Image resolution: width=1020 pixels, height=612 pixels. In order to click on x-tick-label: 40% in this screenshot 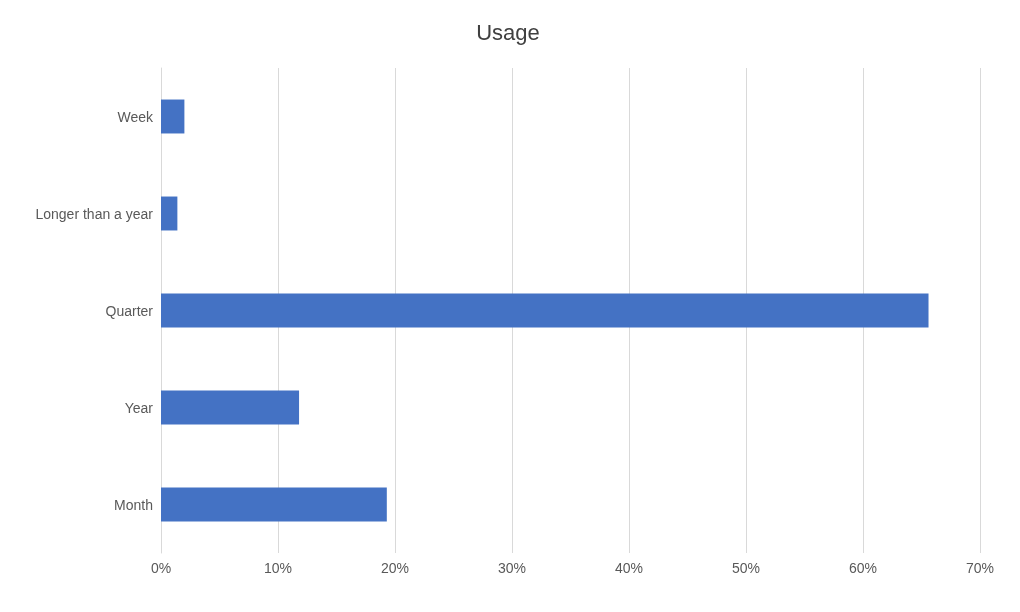, I will do `click(629, 568)`.